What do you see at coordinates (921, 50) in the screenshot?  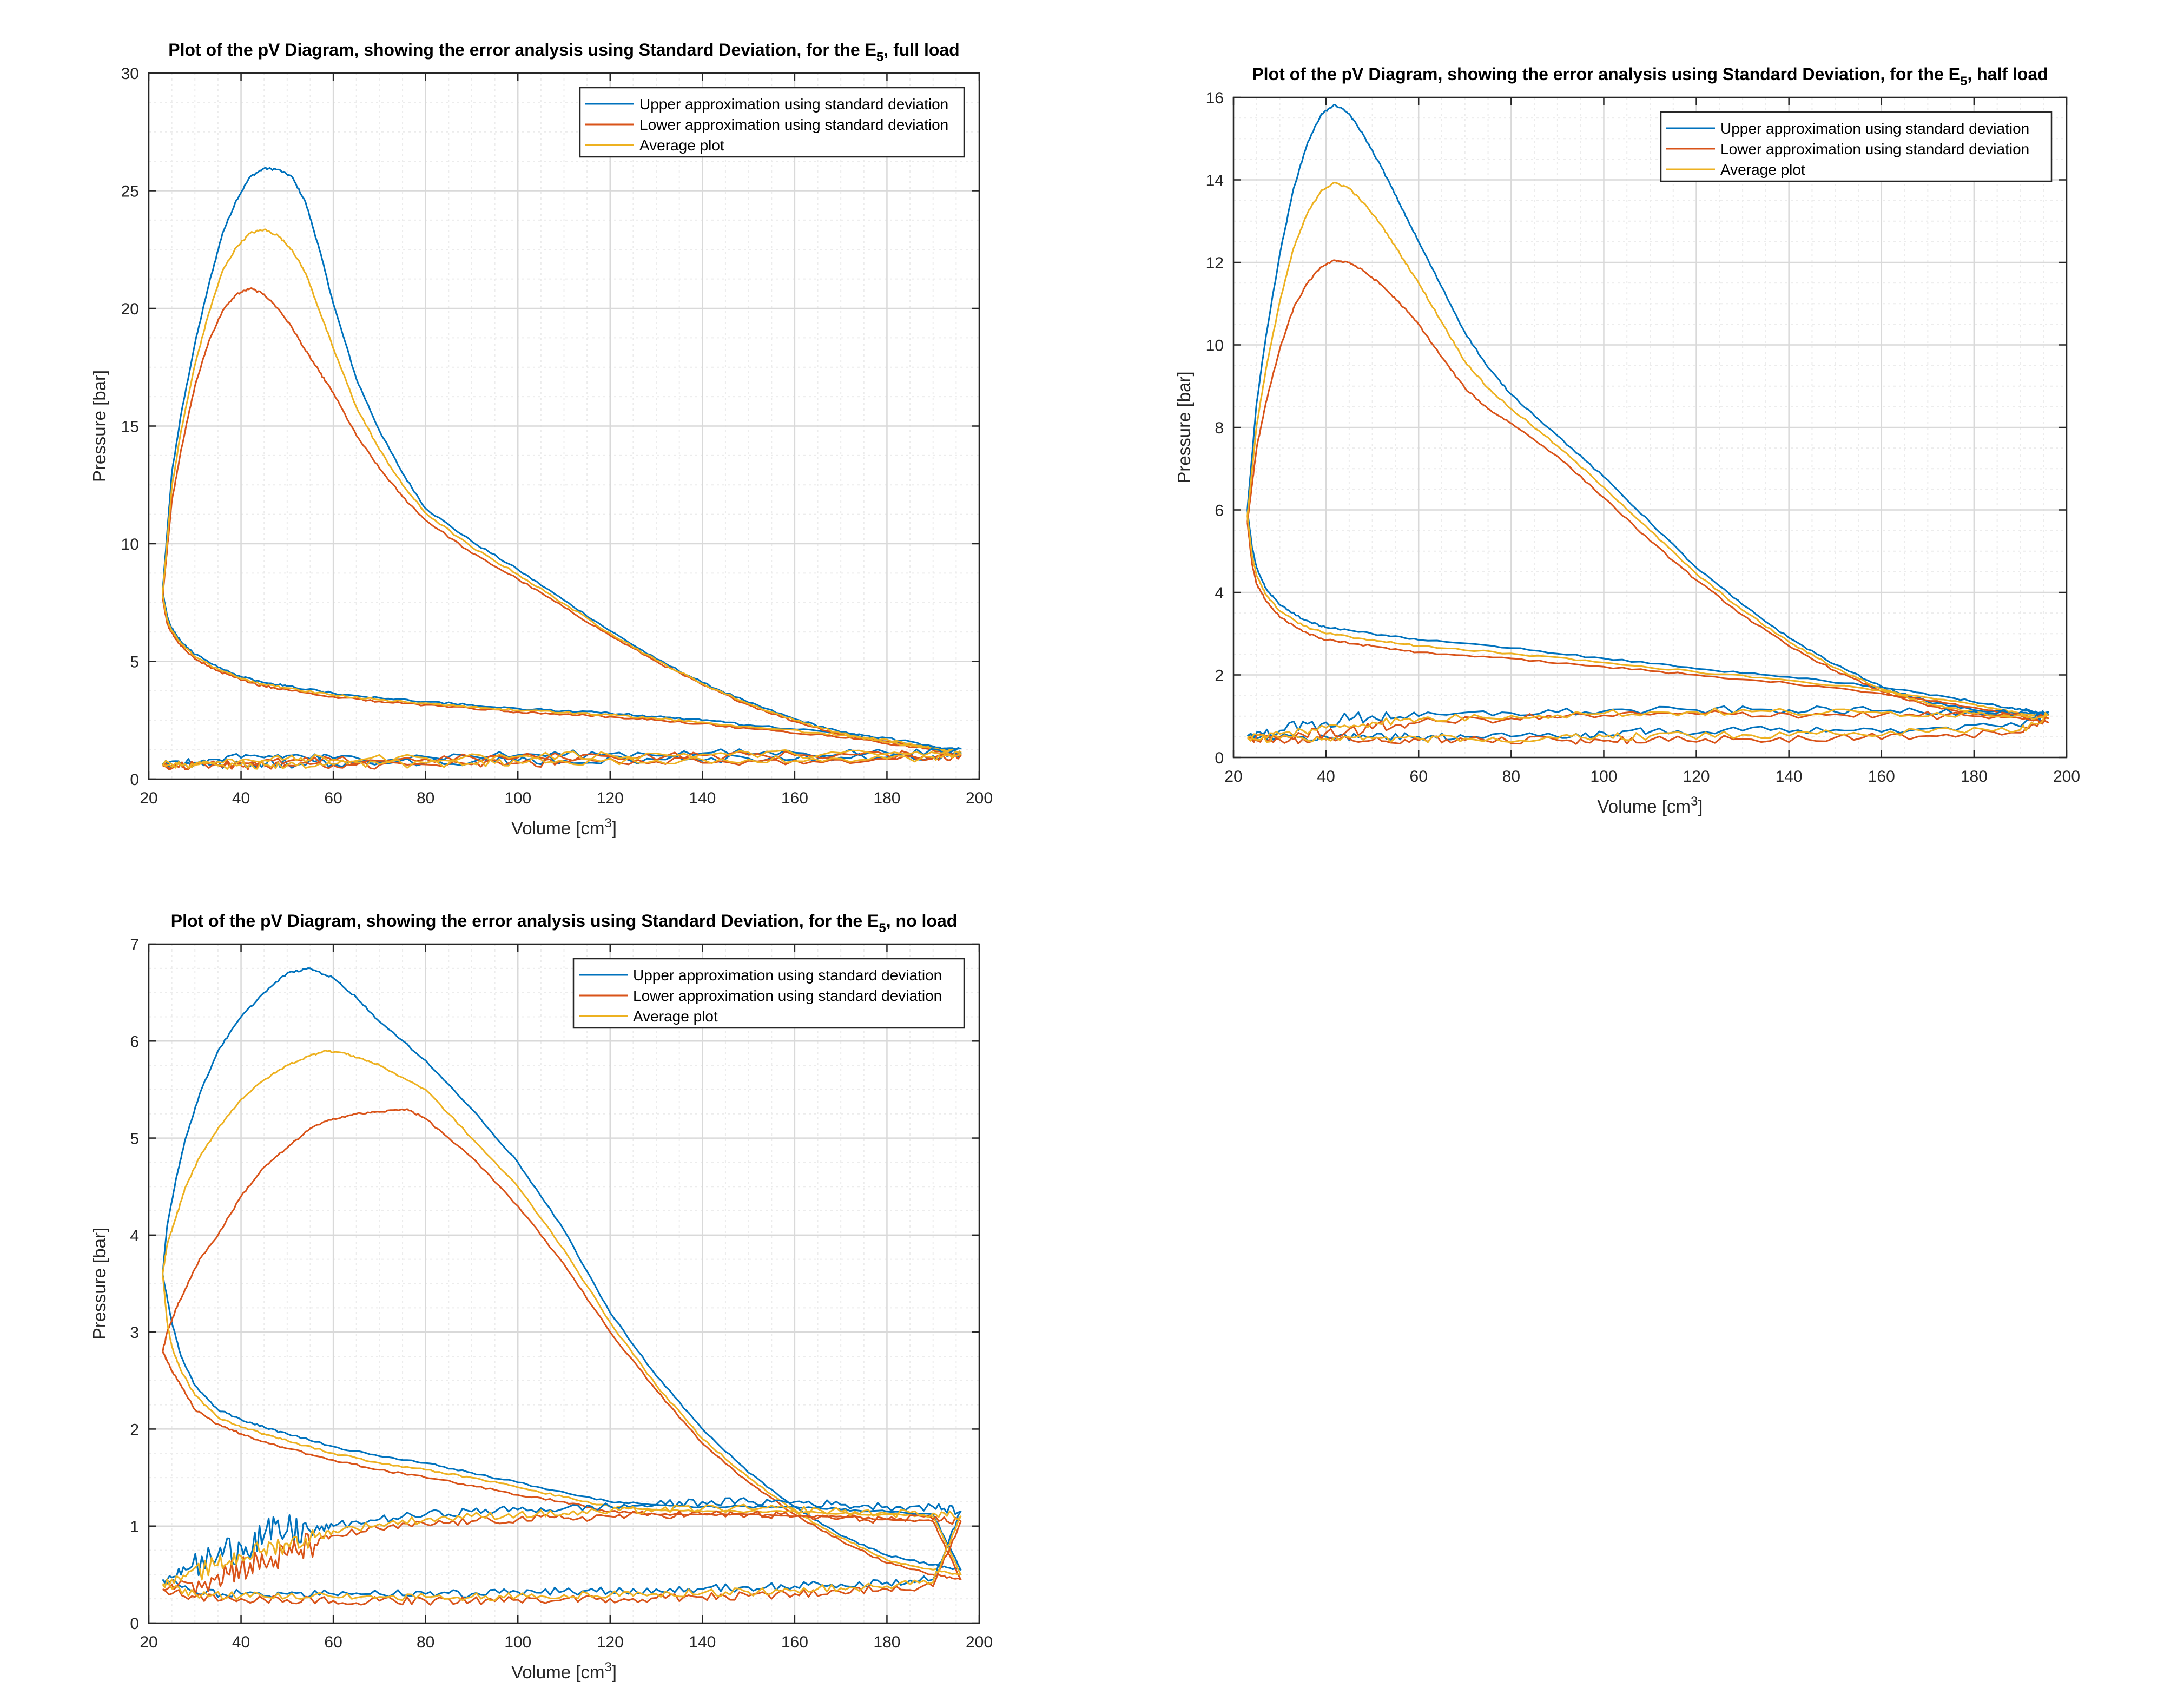 I see `chart-title-end: , full load` at bounding box center [921, 50].